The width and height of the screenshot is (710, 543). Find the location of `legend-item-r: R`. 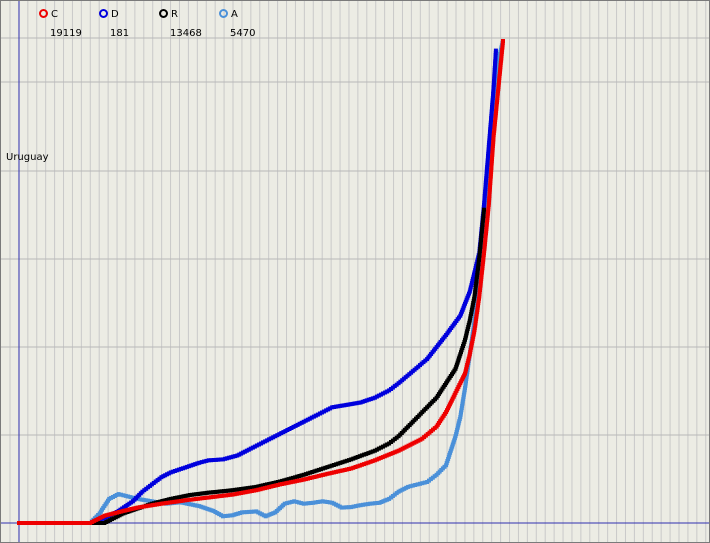

legend-item-r: R is located at coordinates (168, 14).